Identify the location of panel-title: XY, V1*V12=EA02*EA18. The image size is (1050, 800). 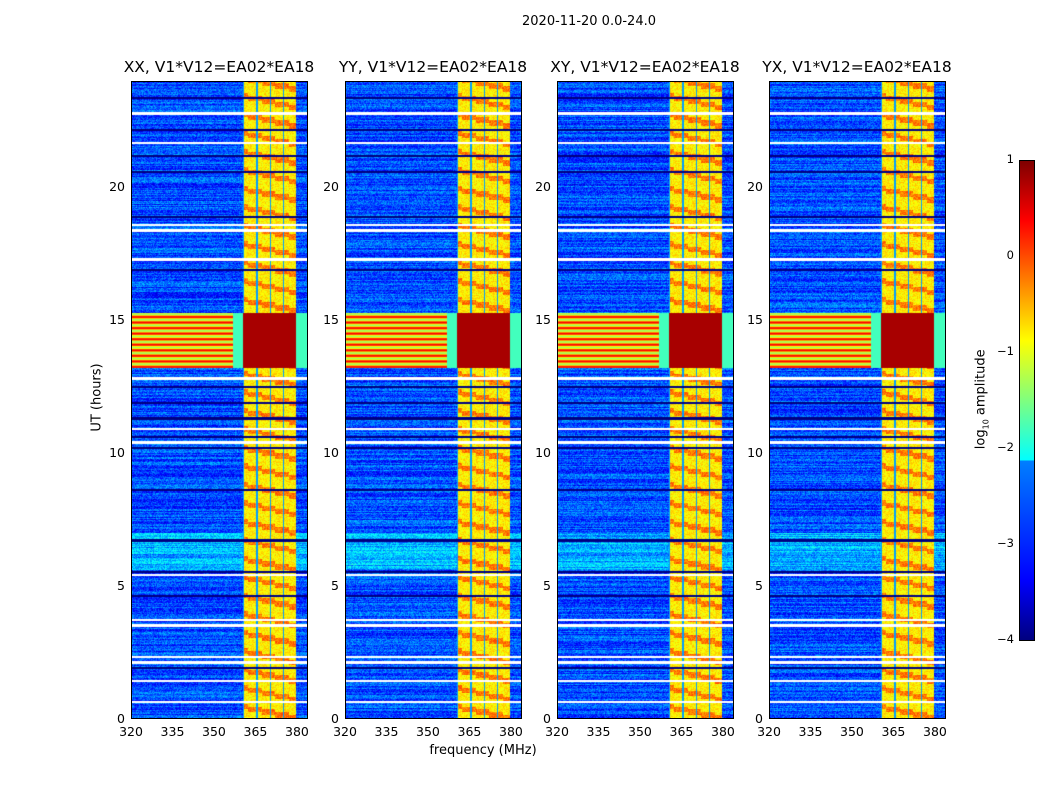
(645, 67).